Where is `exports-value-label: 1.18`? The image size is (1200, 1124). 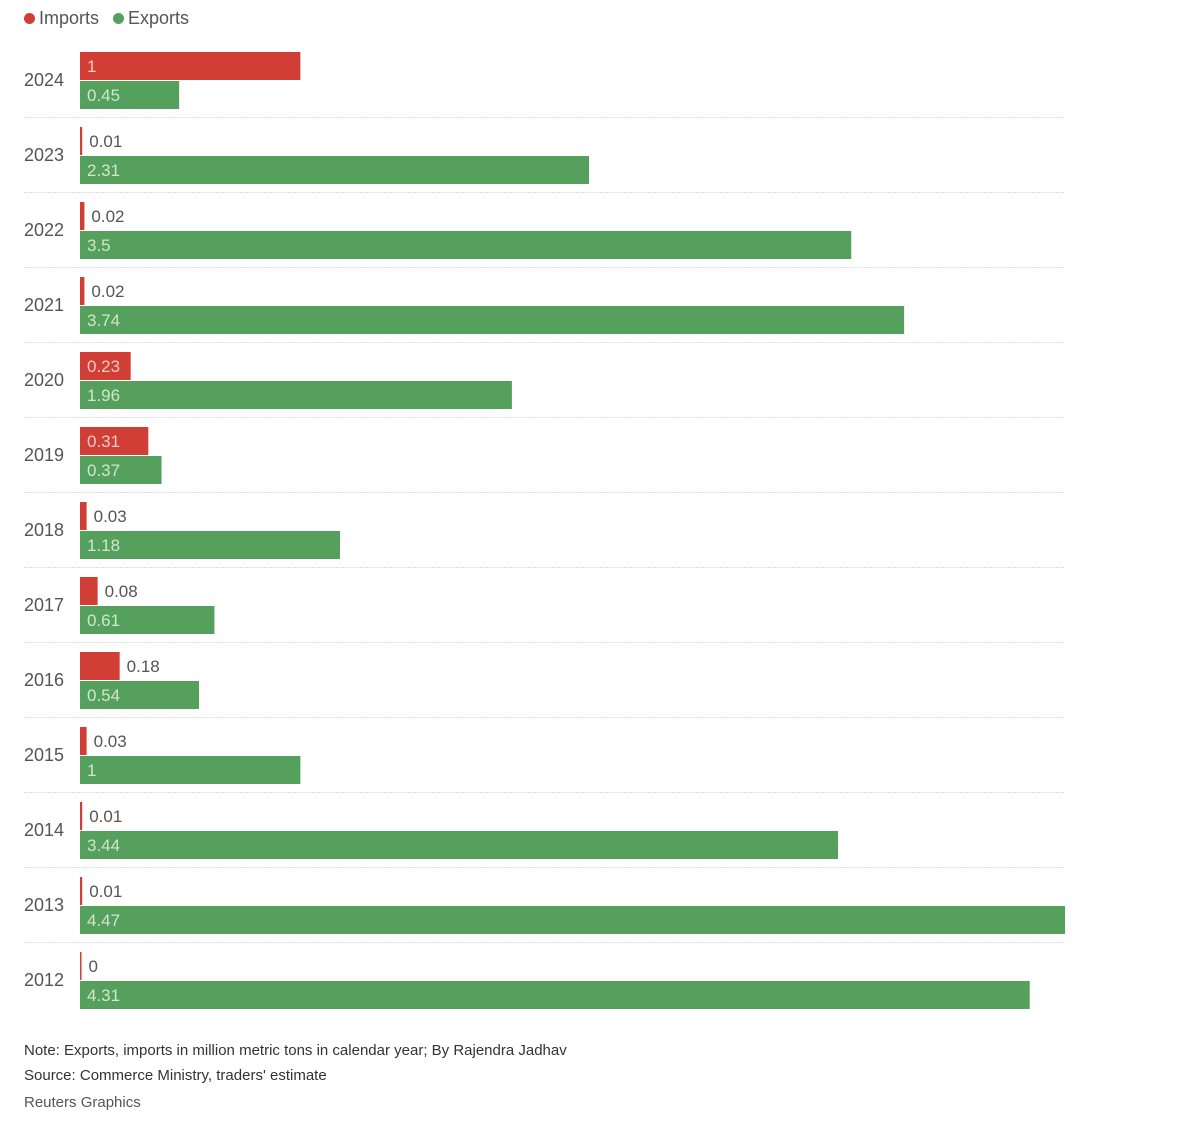
exports-value-label: 1.18 is located at coordinates (103, 545).